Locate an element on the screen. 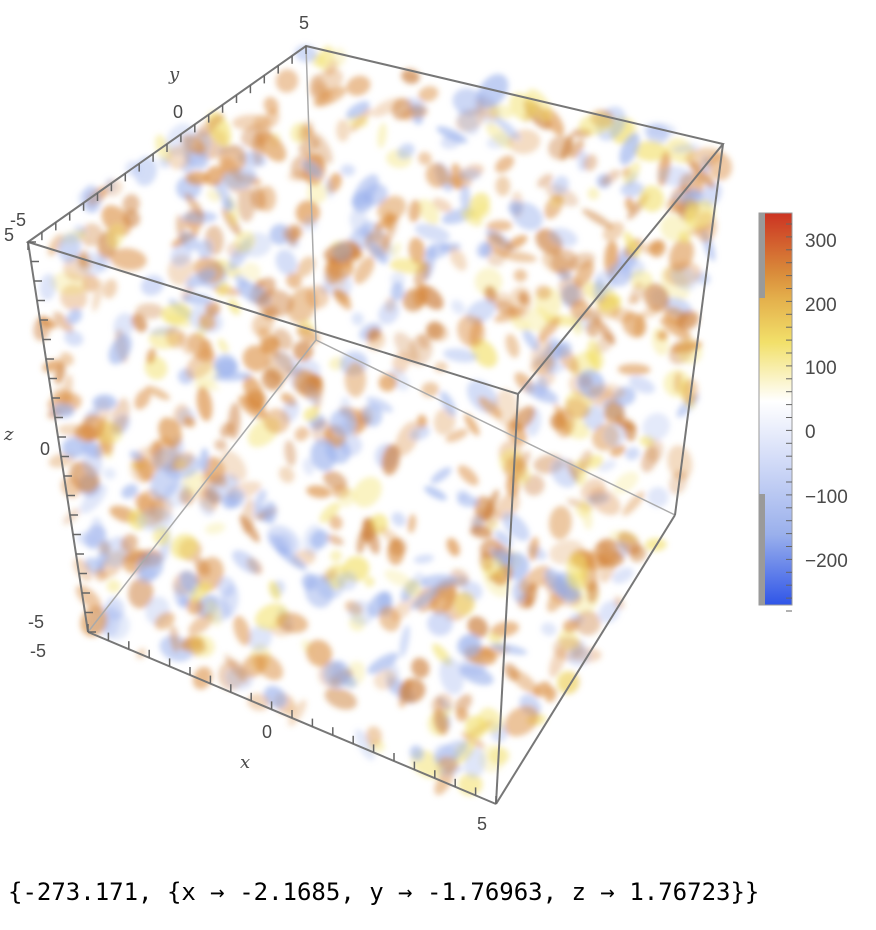 Image resolution: width=876 pixels, height=930 pixels. x-axis-label: x is located at coordinates (245, 762).